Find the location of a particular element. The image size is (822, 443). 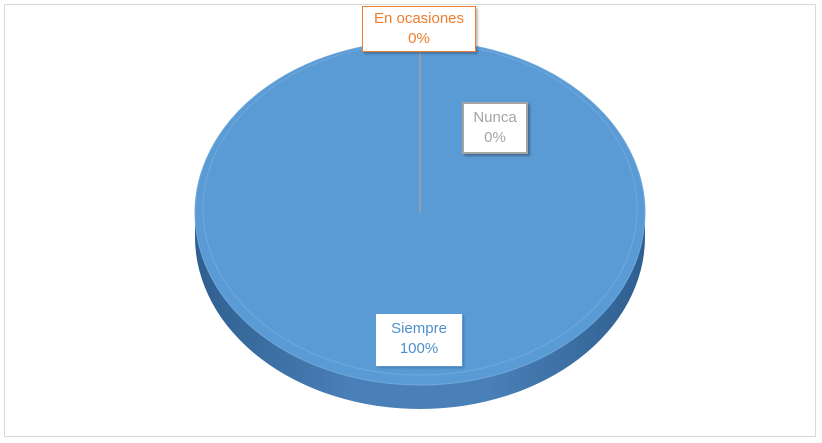

data-label-nunca: Nunca 0% is located at coordinates (495, 128).